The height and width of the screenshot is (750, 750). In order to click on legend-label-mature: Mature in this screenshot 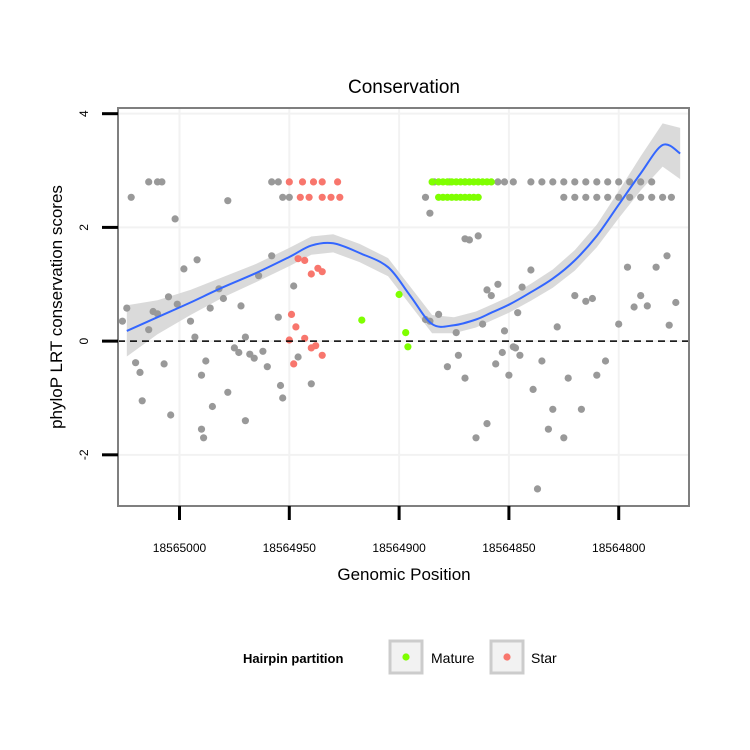, I will do `click(453, 658)`.